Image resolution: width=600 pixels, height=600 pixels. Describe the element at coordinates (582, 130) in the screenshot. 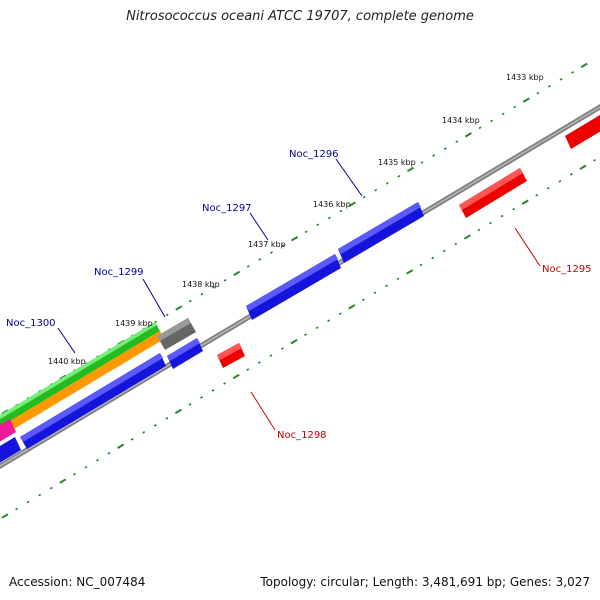

I see `gene-reverse-edge` at that location.